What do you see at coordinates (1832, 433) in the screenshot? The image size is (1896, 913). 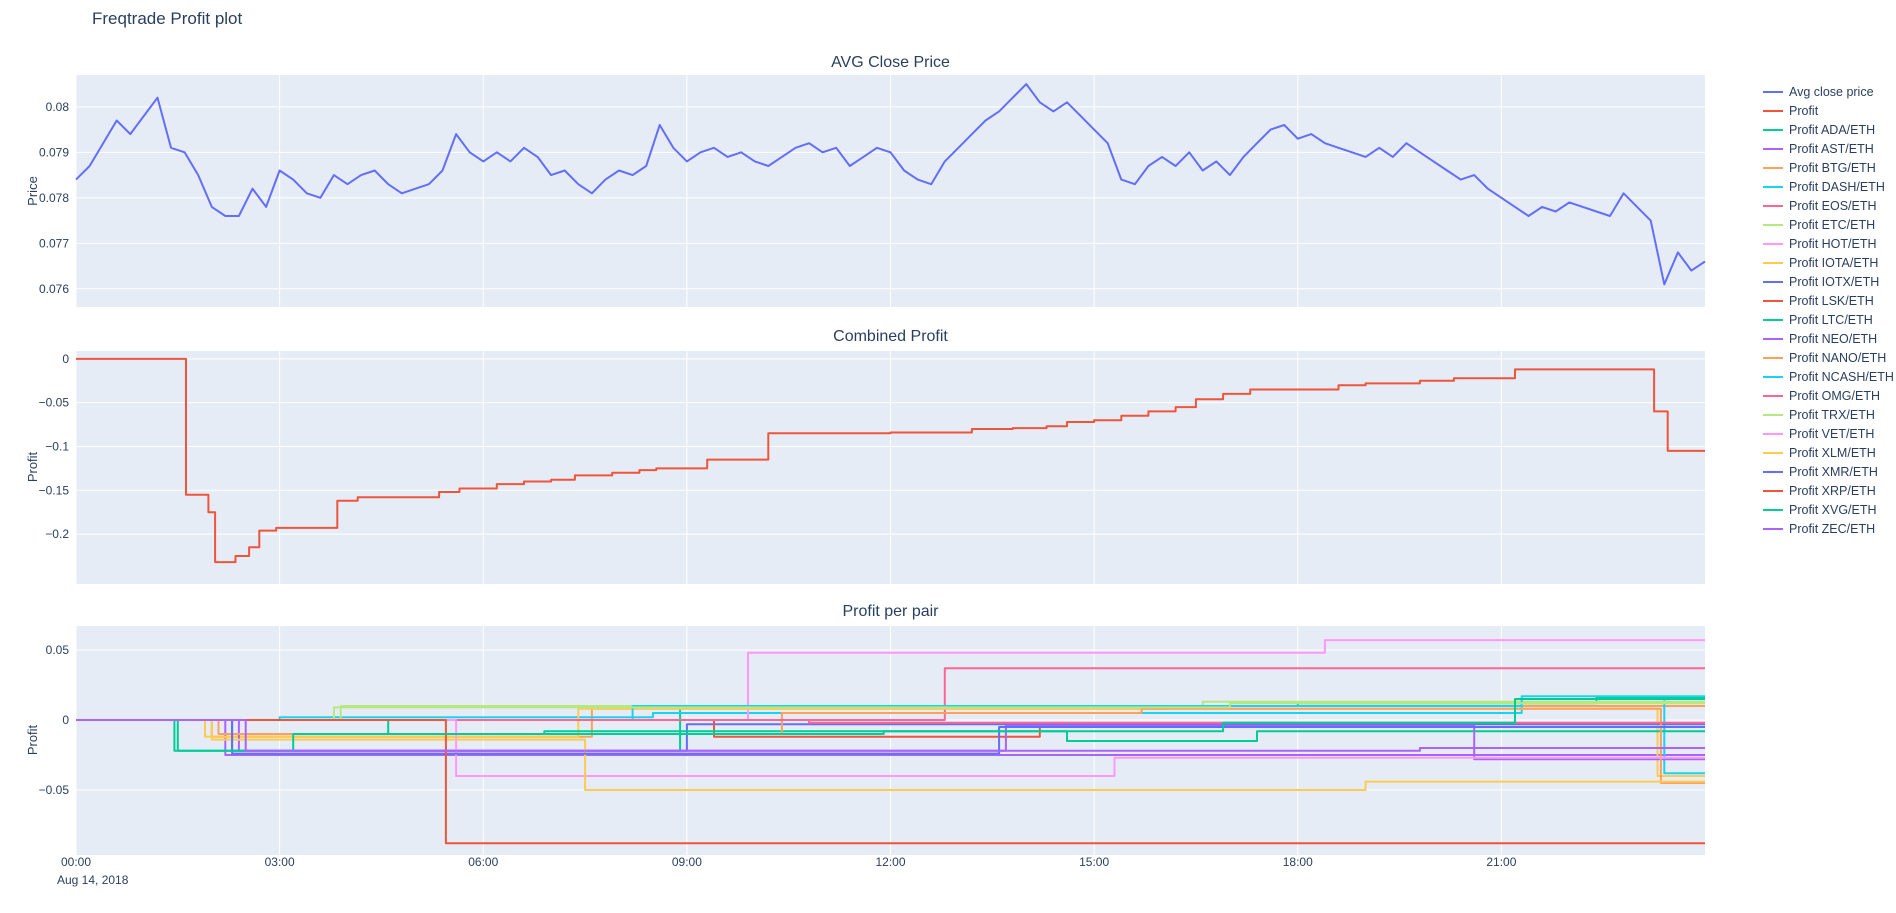 I see `legend-label: Profit VET/ETH` at bounding box center [1832, 433].